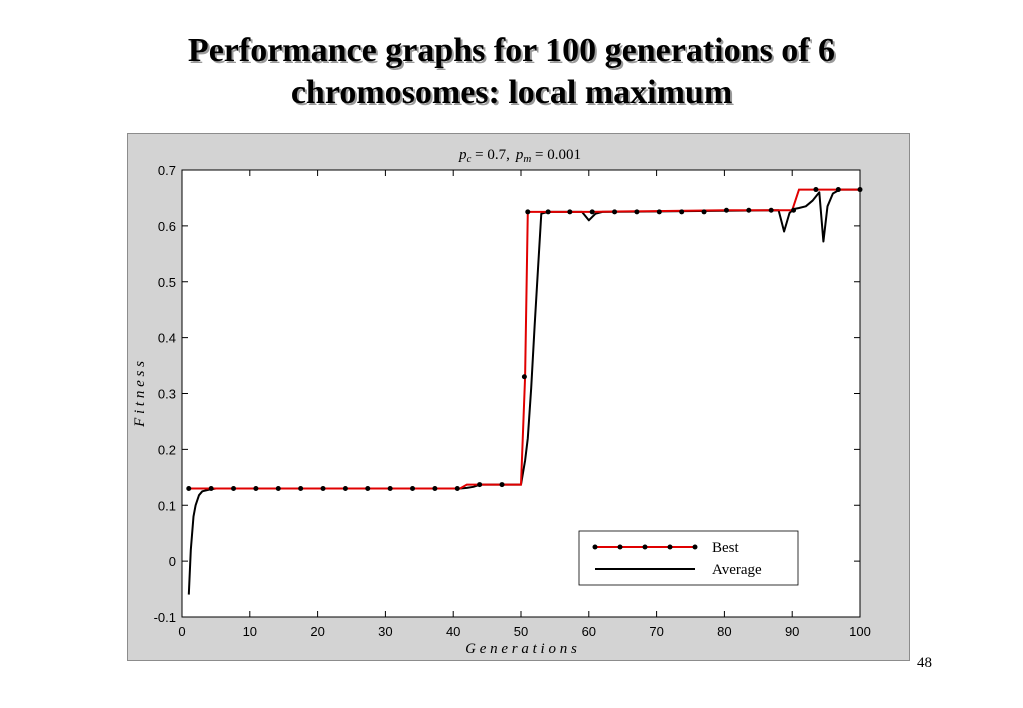 This screenshot has height=708, width=1023. Describe the element at coordinates (490, 155) in the screenshot. I see `pc-value: = 0.7,` at that location.